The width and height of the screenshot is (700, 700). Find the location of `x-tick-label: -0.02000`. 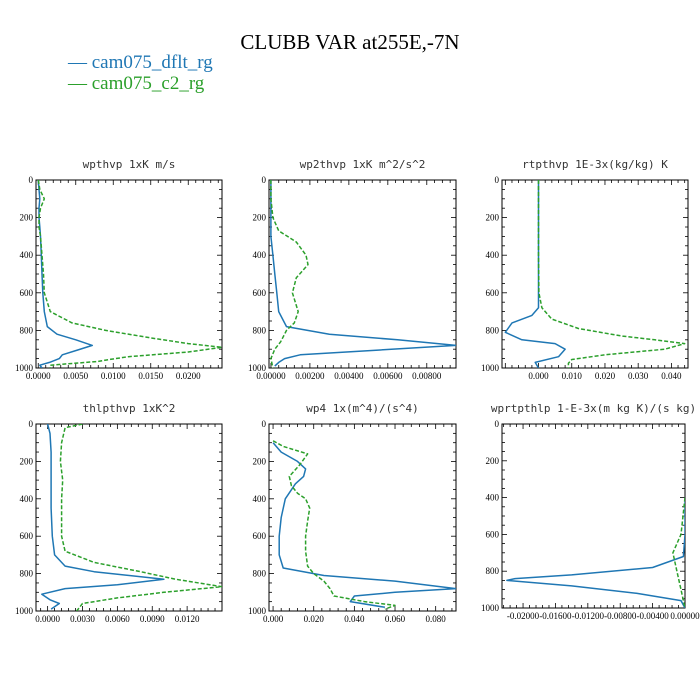

x-tick-label: -0.02000 is located at coordinates (523, 616).